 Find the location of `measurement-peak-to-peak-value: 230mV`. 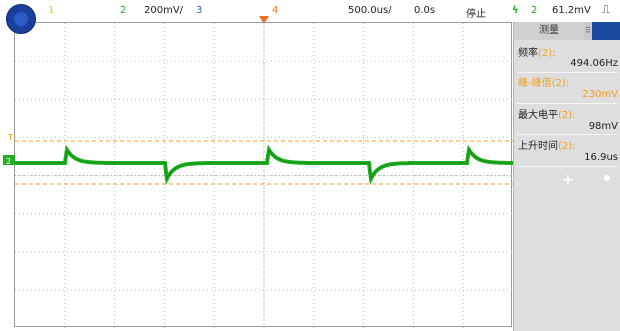

measurement-peak-to-peak-value: 230mV is located at coordinates (600, 94).